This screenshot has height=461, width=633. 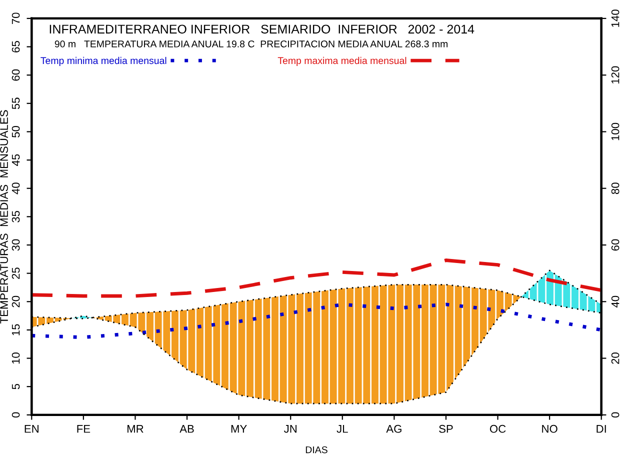 What do you see at coordinates (16, 330) in the screenshot?
I see `y-tick-label: 15` at bounding box center [16, 330].